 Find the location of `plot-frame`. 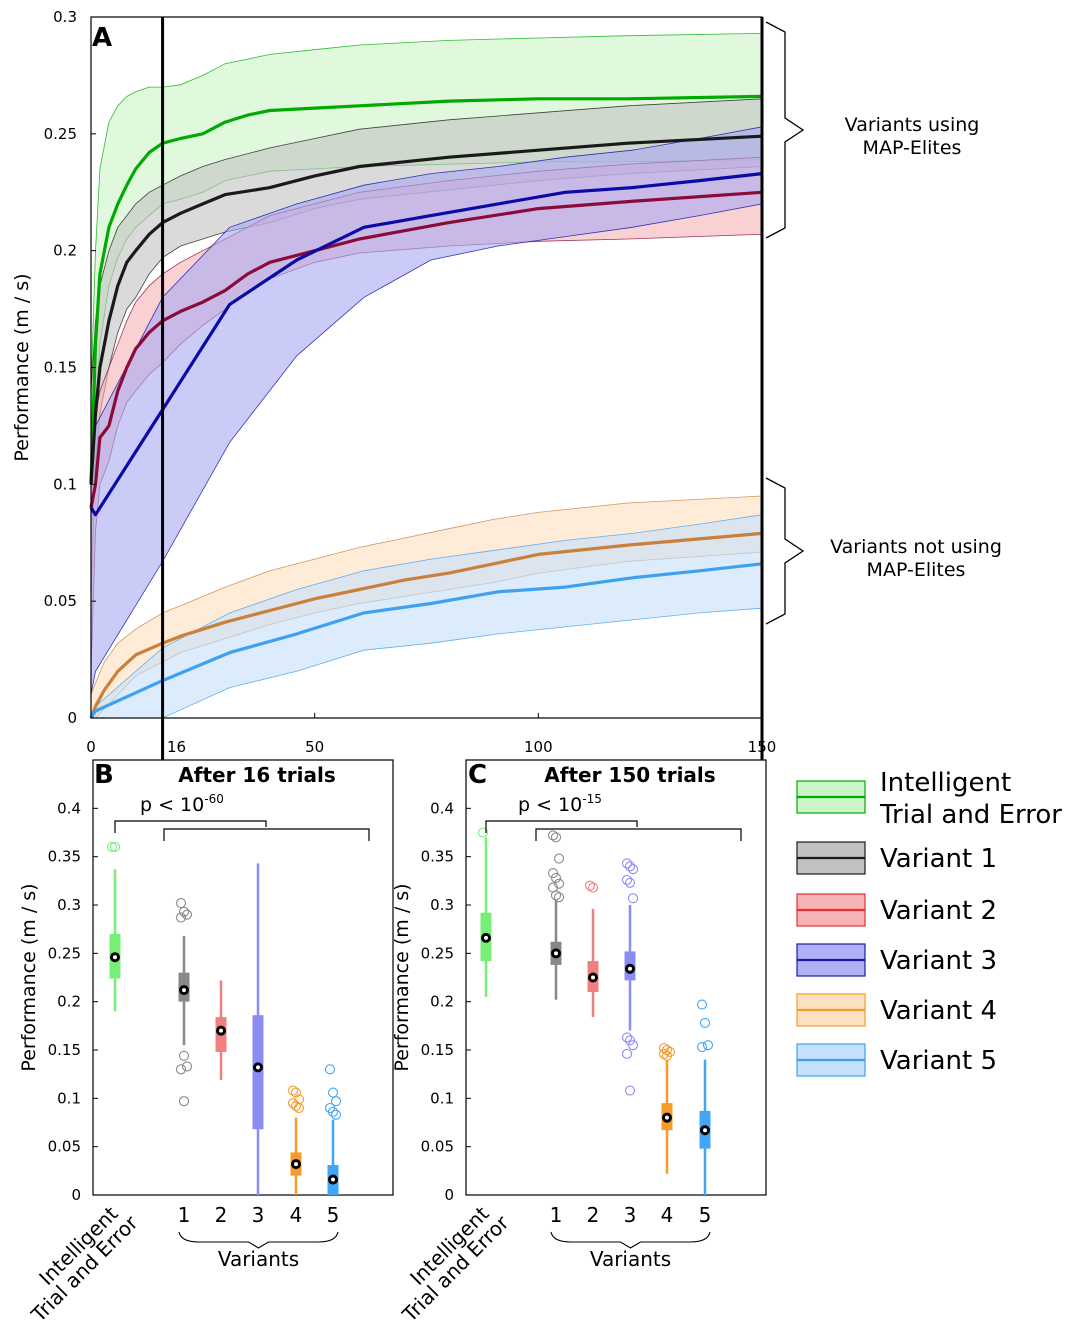

plot-frame is located at coordinates (616, 977).